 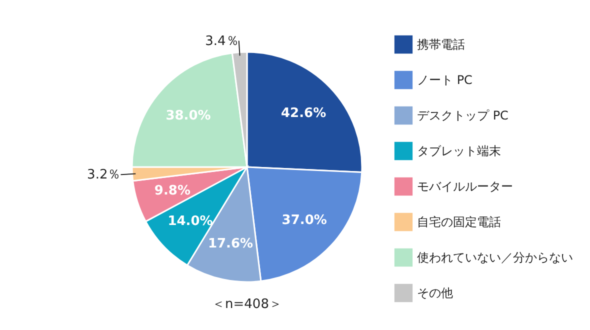 I want to click on data-label: 3.4％, so click(x=222, y=41).